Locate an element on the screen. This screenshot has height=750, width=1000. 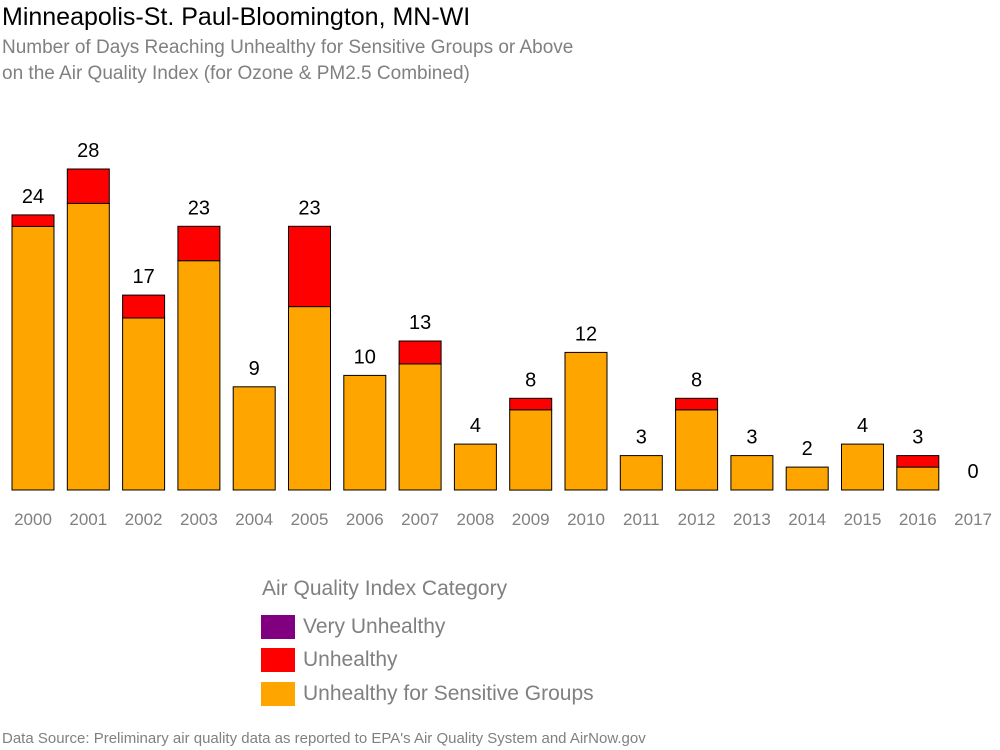
legend-item-unhealthy: Unhealthy is located at coordinates (329, 660).